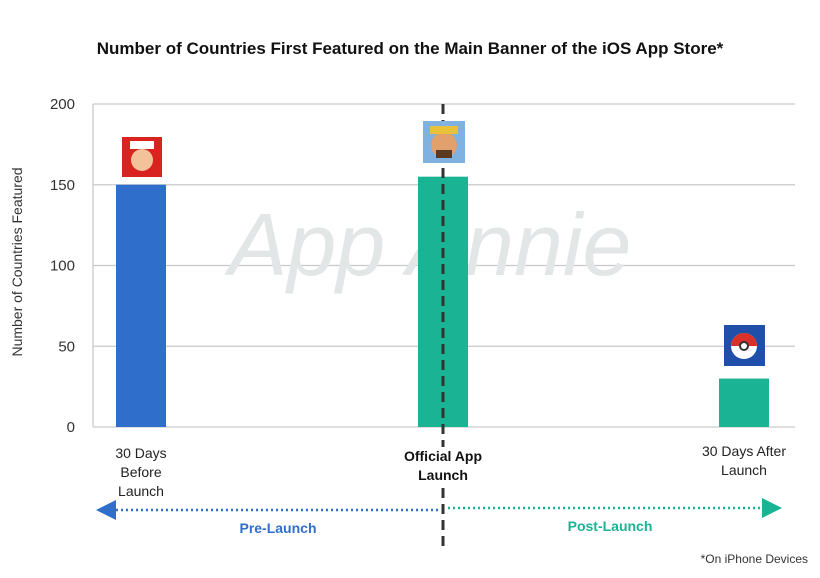 This screenshot has width=820, height=578. Describe the element at coordinates (62, 104) in the screenshot. I see `y-tick-label: 200` at that location.